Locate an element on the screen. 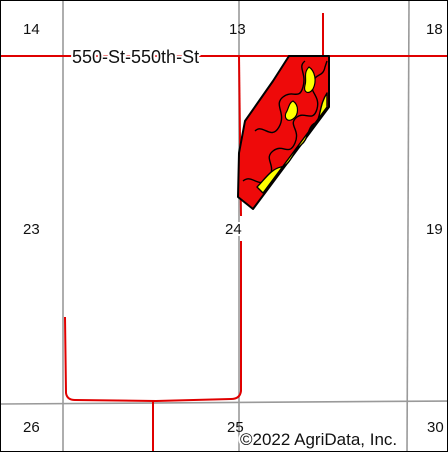 The image size is (448, 452). field-parcel is located at coordinates (283, 132).